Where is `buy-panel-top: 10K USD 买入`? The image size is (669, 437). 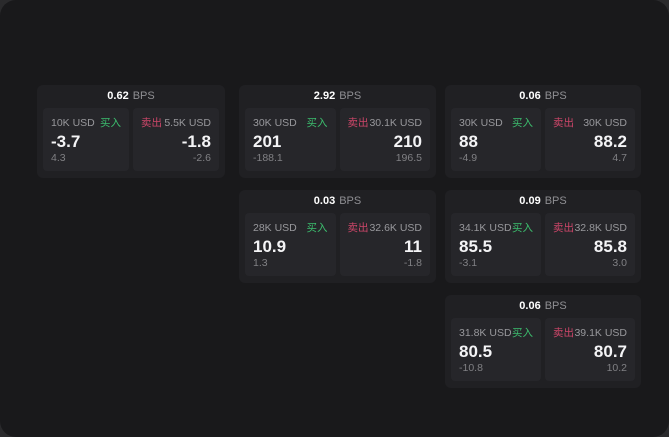 buy-panel-top: 10K USD 买入 is located at coordinates (86, 122).